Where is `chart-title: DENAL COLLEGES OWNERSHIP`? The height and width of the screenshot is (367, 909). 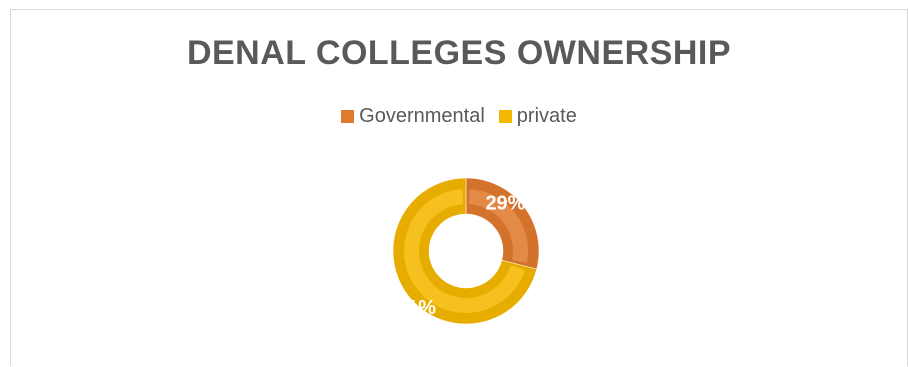
chart-title: DENAL COLLEGES OWNERSHIP is located at coordinates (459, 53).